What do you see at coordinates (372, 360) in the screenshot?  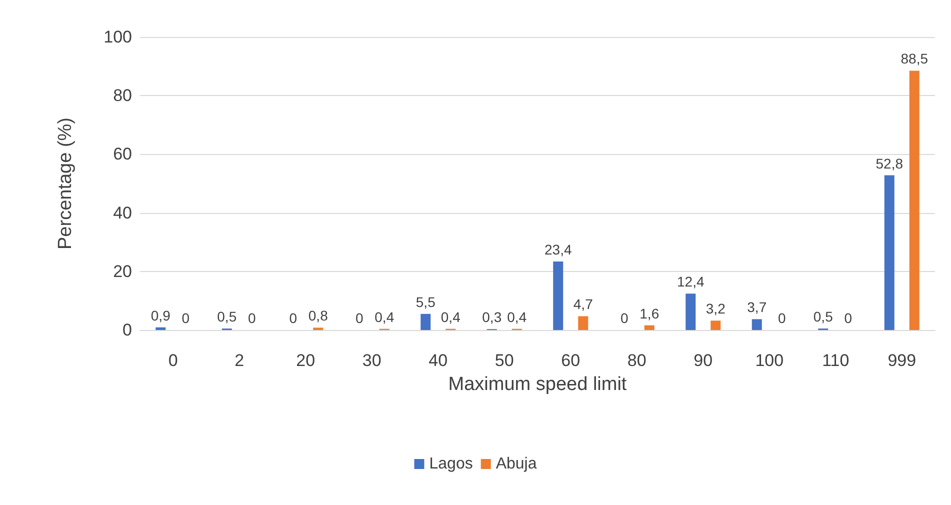 I see `x-tick-label: 30` at bounding box center [372, 360].